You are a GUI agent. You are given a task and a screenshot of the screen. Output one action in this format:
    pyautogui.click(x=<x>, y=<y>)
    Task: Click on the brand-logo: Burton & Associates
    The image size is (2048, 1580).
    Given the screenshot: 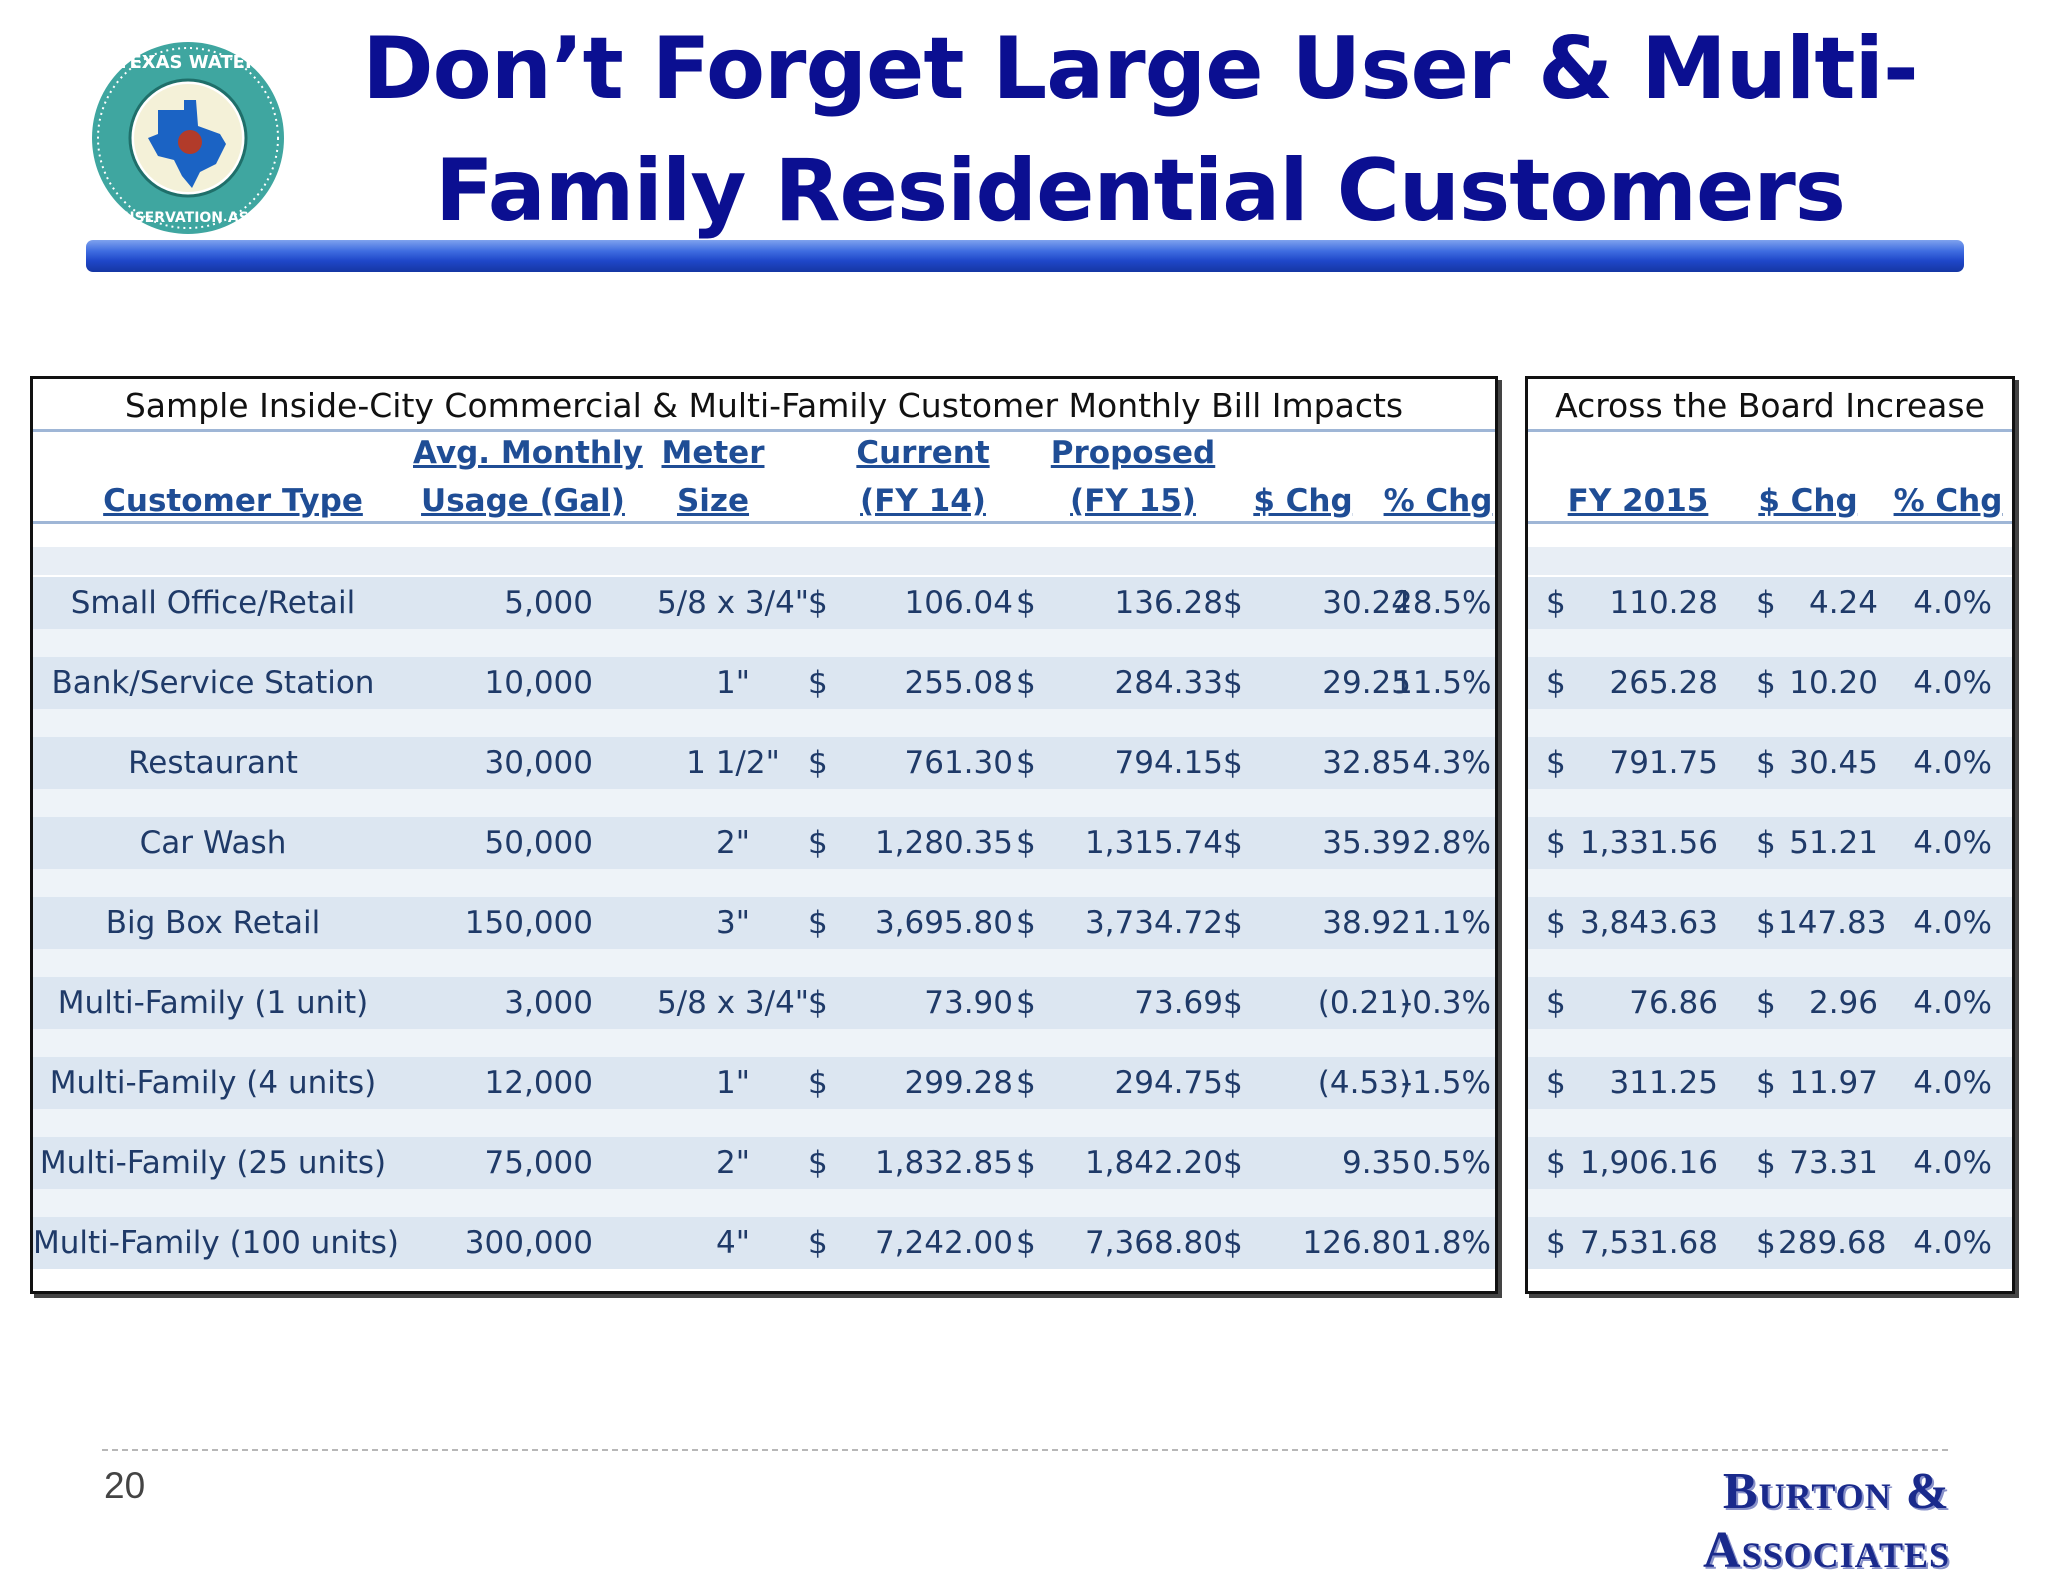 What is the action you would take?
    pyautogui.click(x=1826, y=1521)
    